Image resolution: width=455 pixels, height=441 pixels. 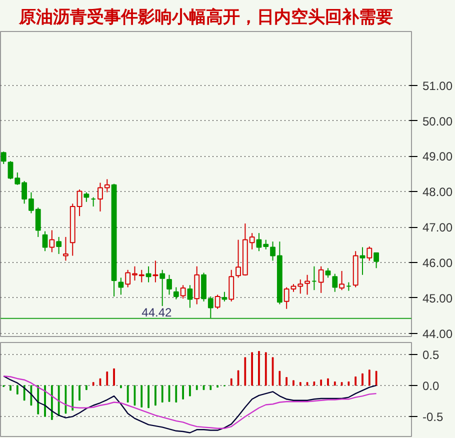 I want to click on y-tick-label: 44.00, so click(x=437, y=333).